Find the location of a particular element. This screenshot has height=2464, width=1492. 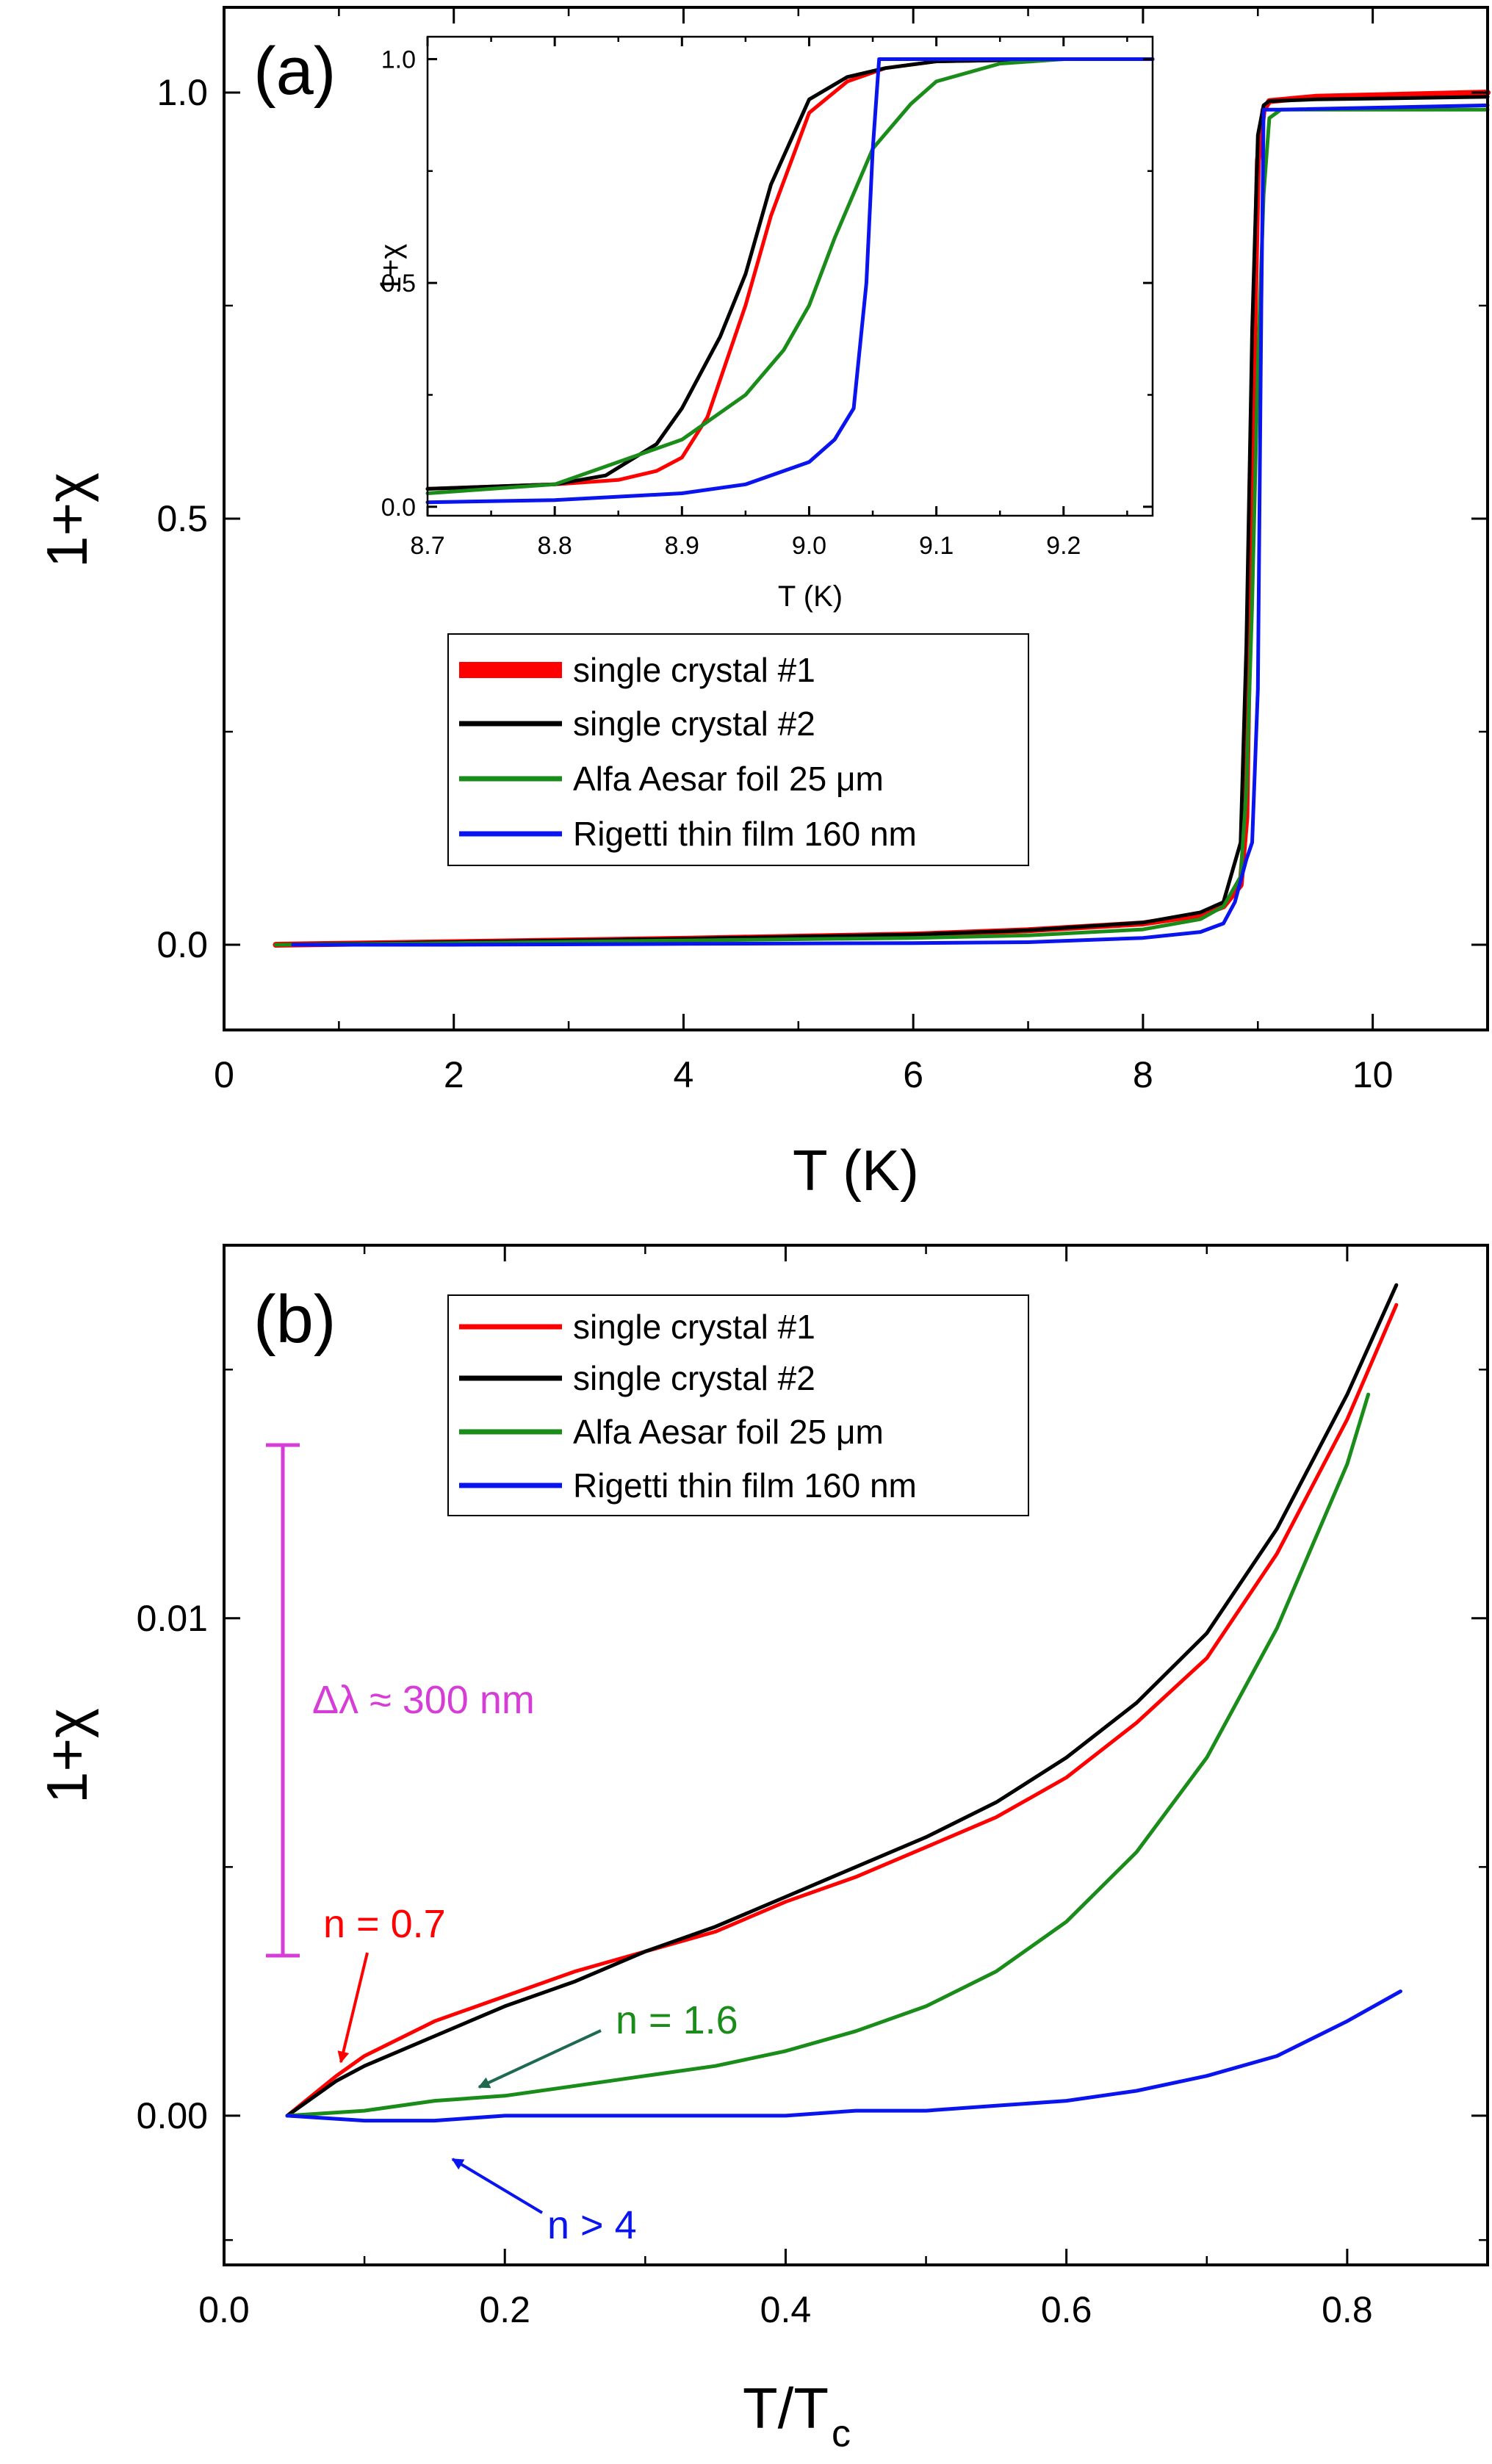

legend-b-label-2: single crystal #2 is located at coordinates (694, 1378).